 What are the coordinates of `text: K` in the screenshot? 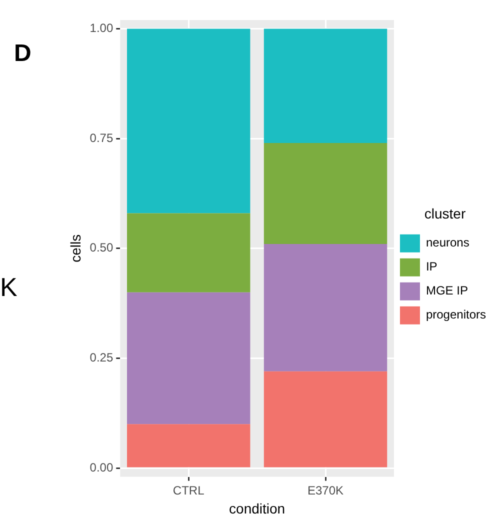 It's located at (9, 287).